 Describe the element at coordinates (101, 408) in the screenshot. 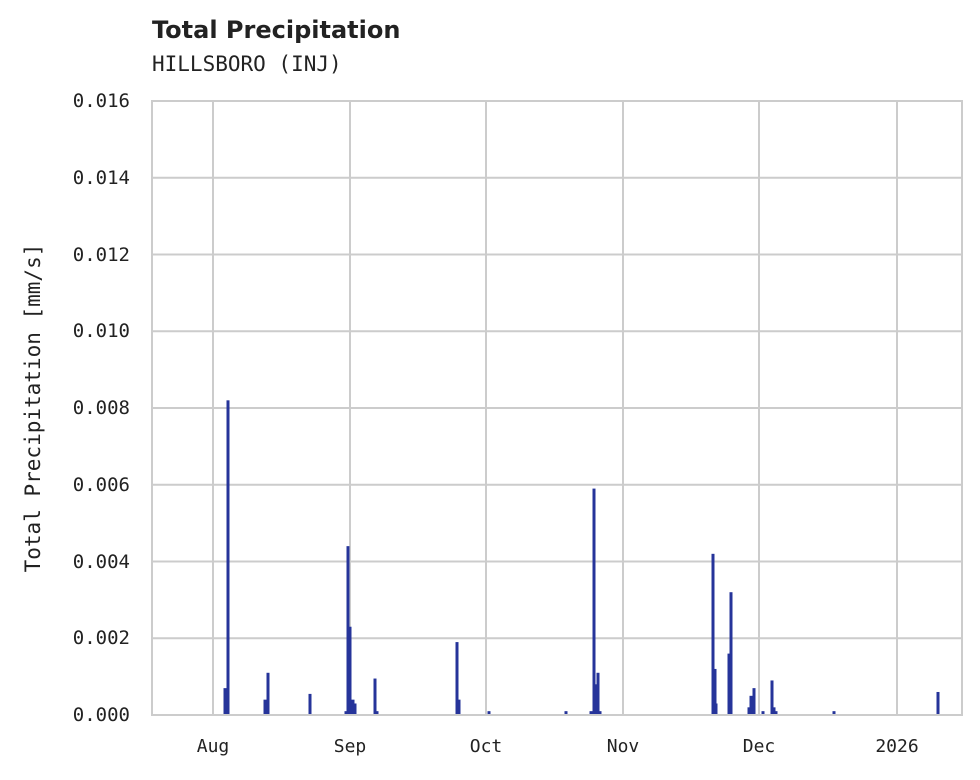

I see `y-tick-label: 0.008` at that location.